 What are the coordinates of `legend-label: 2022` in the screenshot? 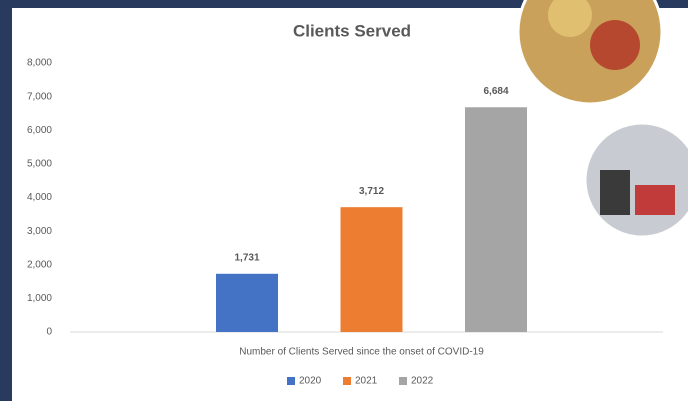 It's located at (422, 381).